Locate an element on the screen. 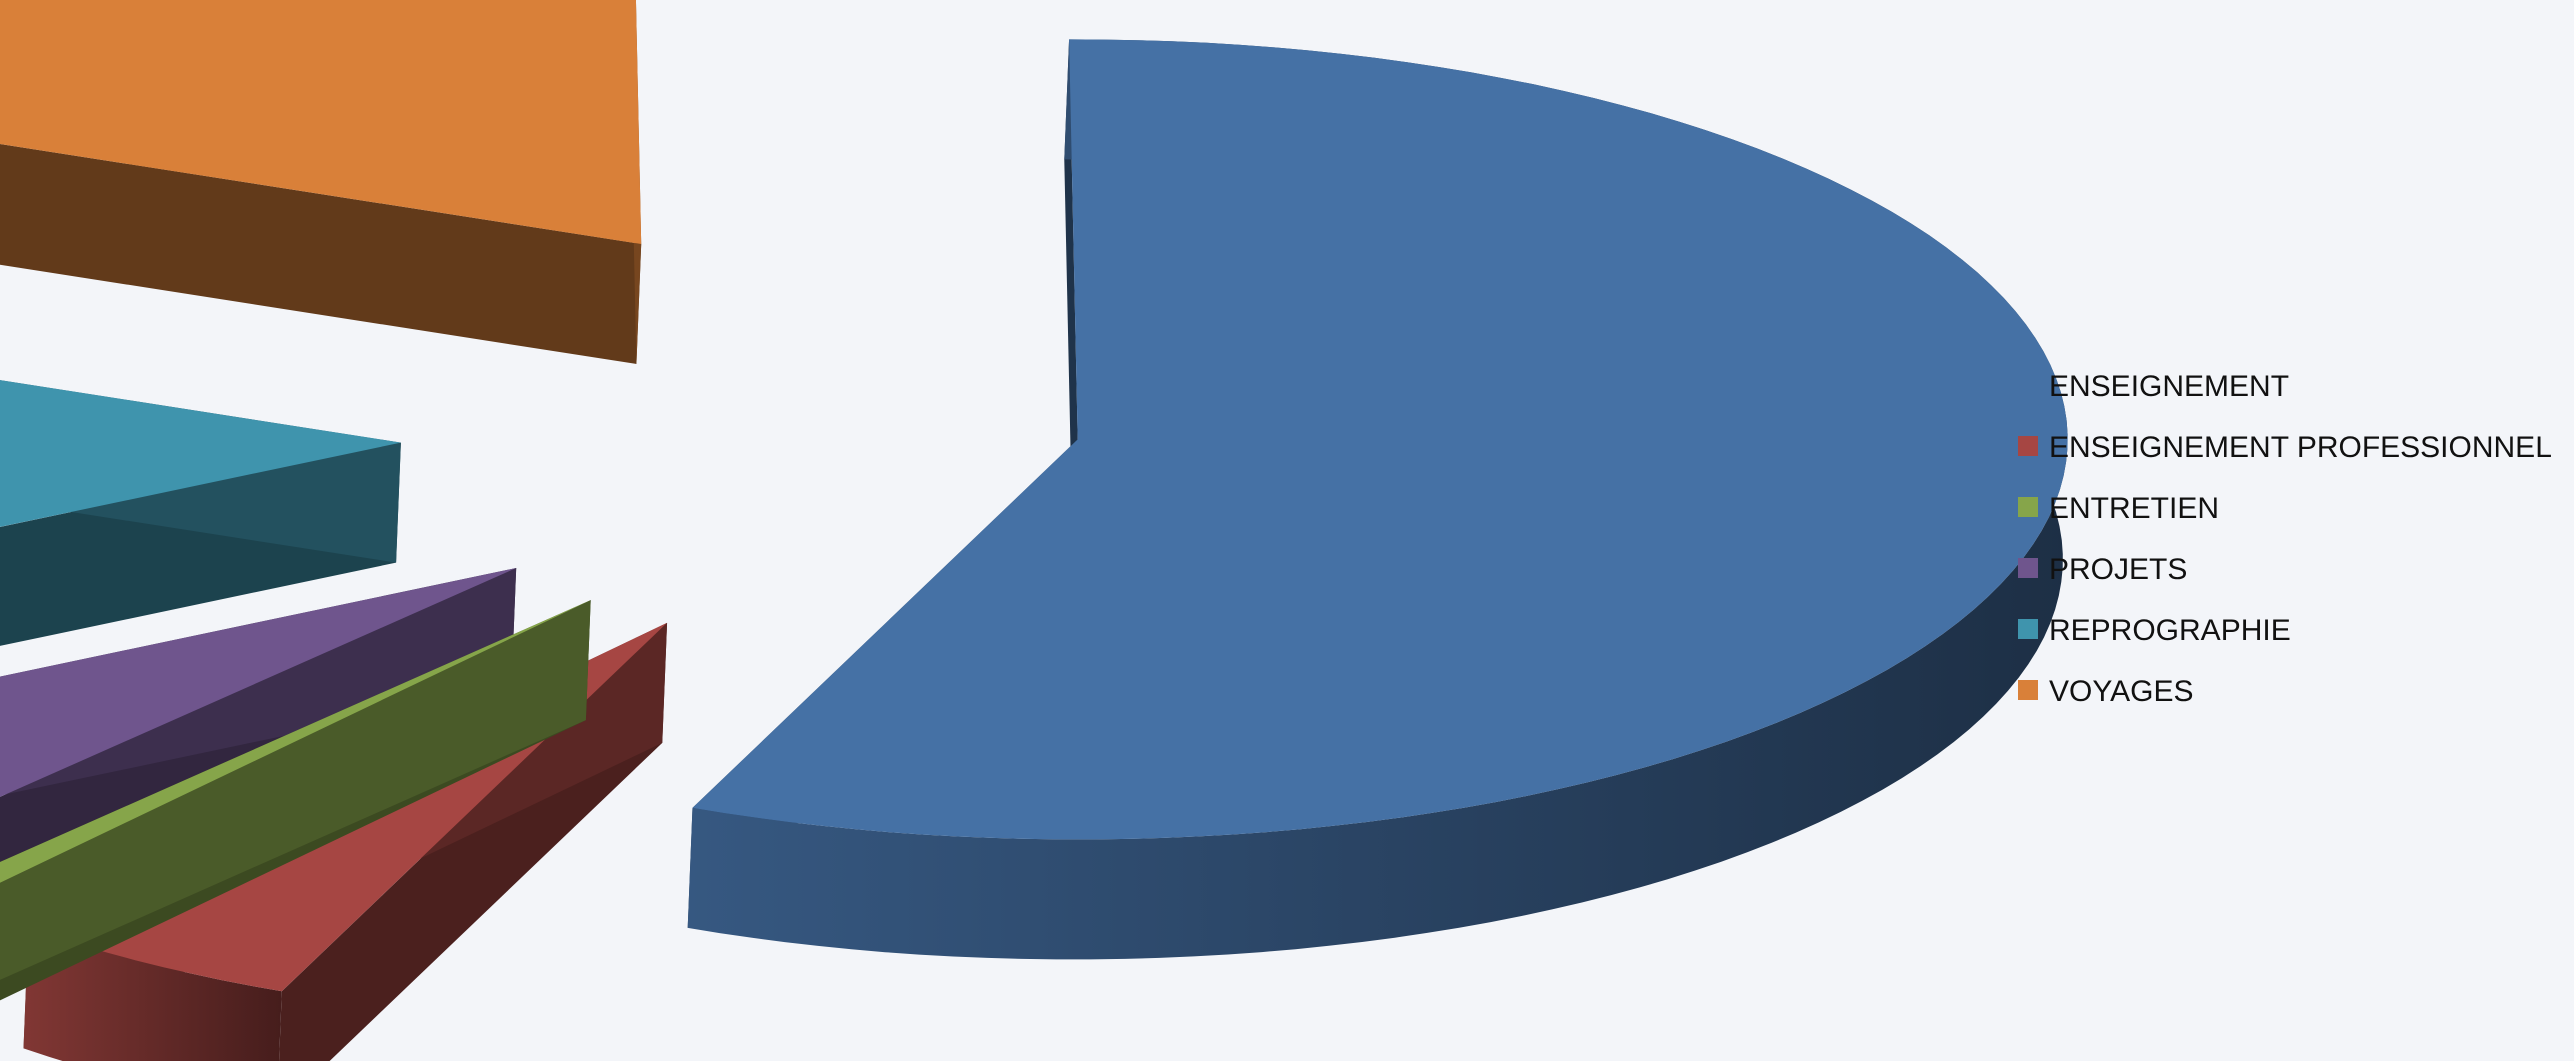  legend-item-projets: PROJETS is located at coordinates (2102, 569).